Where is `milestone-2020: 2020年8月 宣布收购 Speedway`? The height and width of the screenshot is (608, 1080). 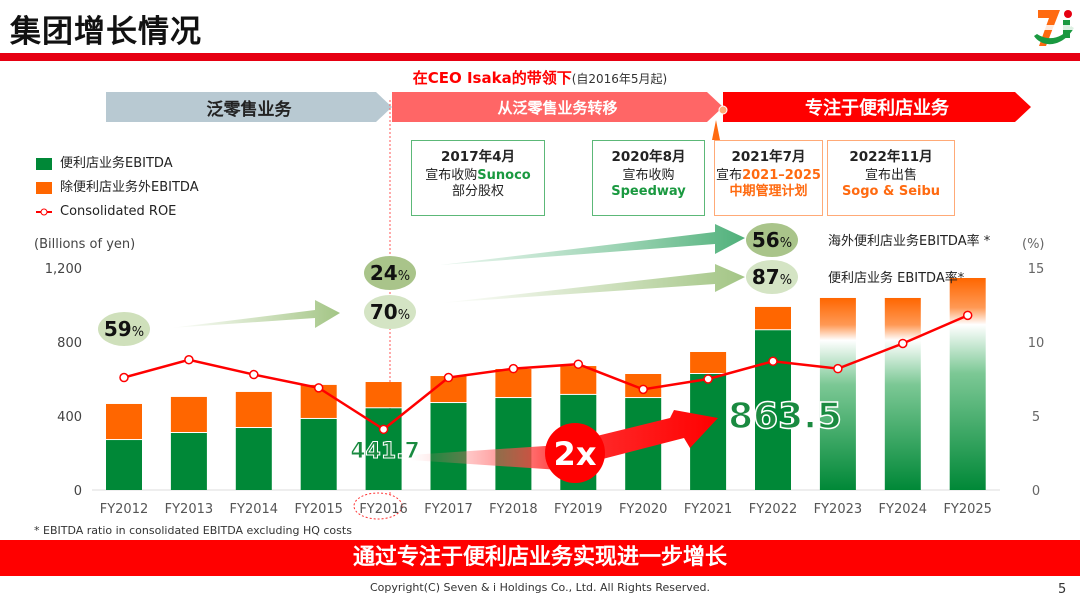
milestone-2020: 2020年8月 宣布收购 Speedway is located at coordinates (648, 178).